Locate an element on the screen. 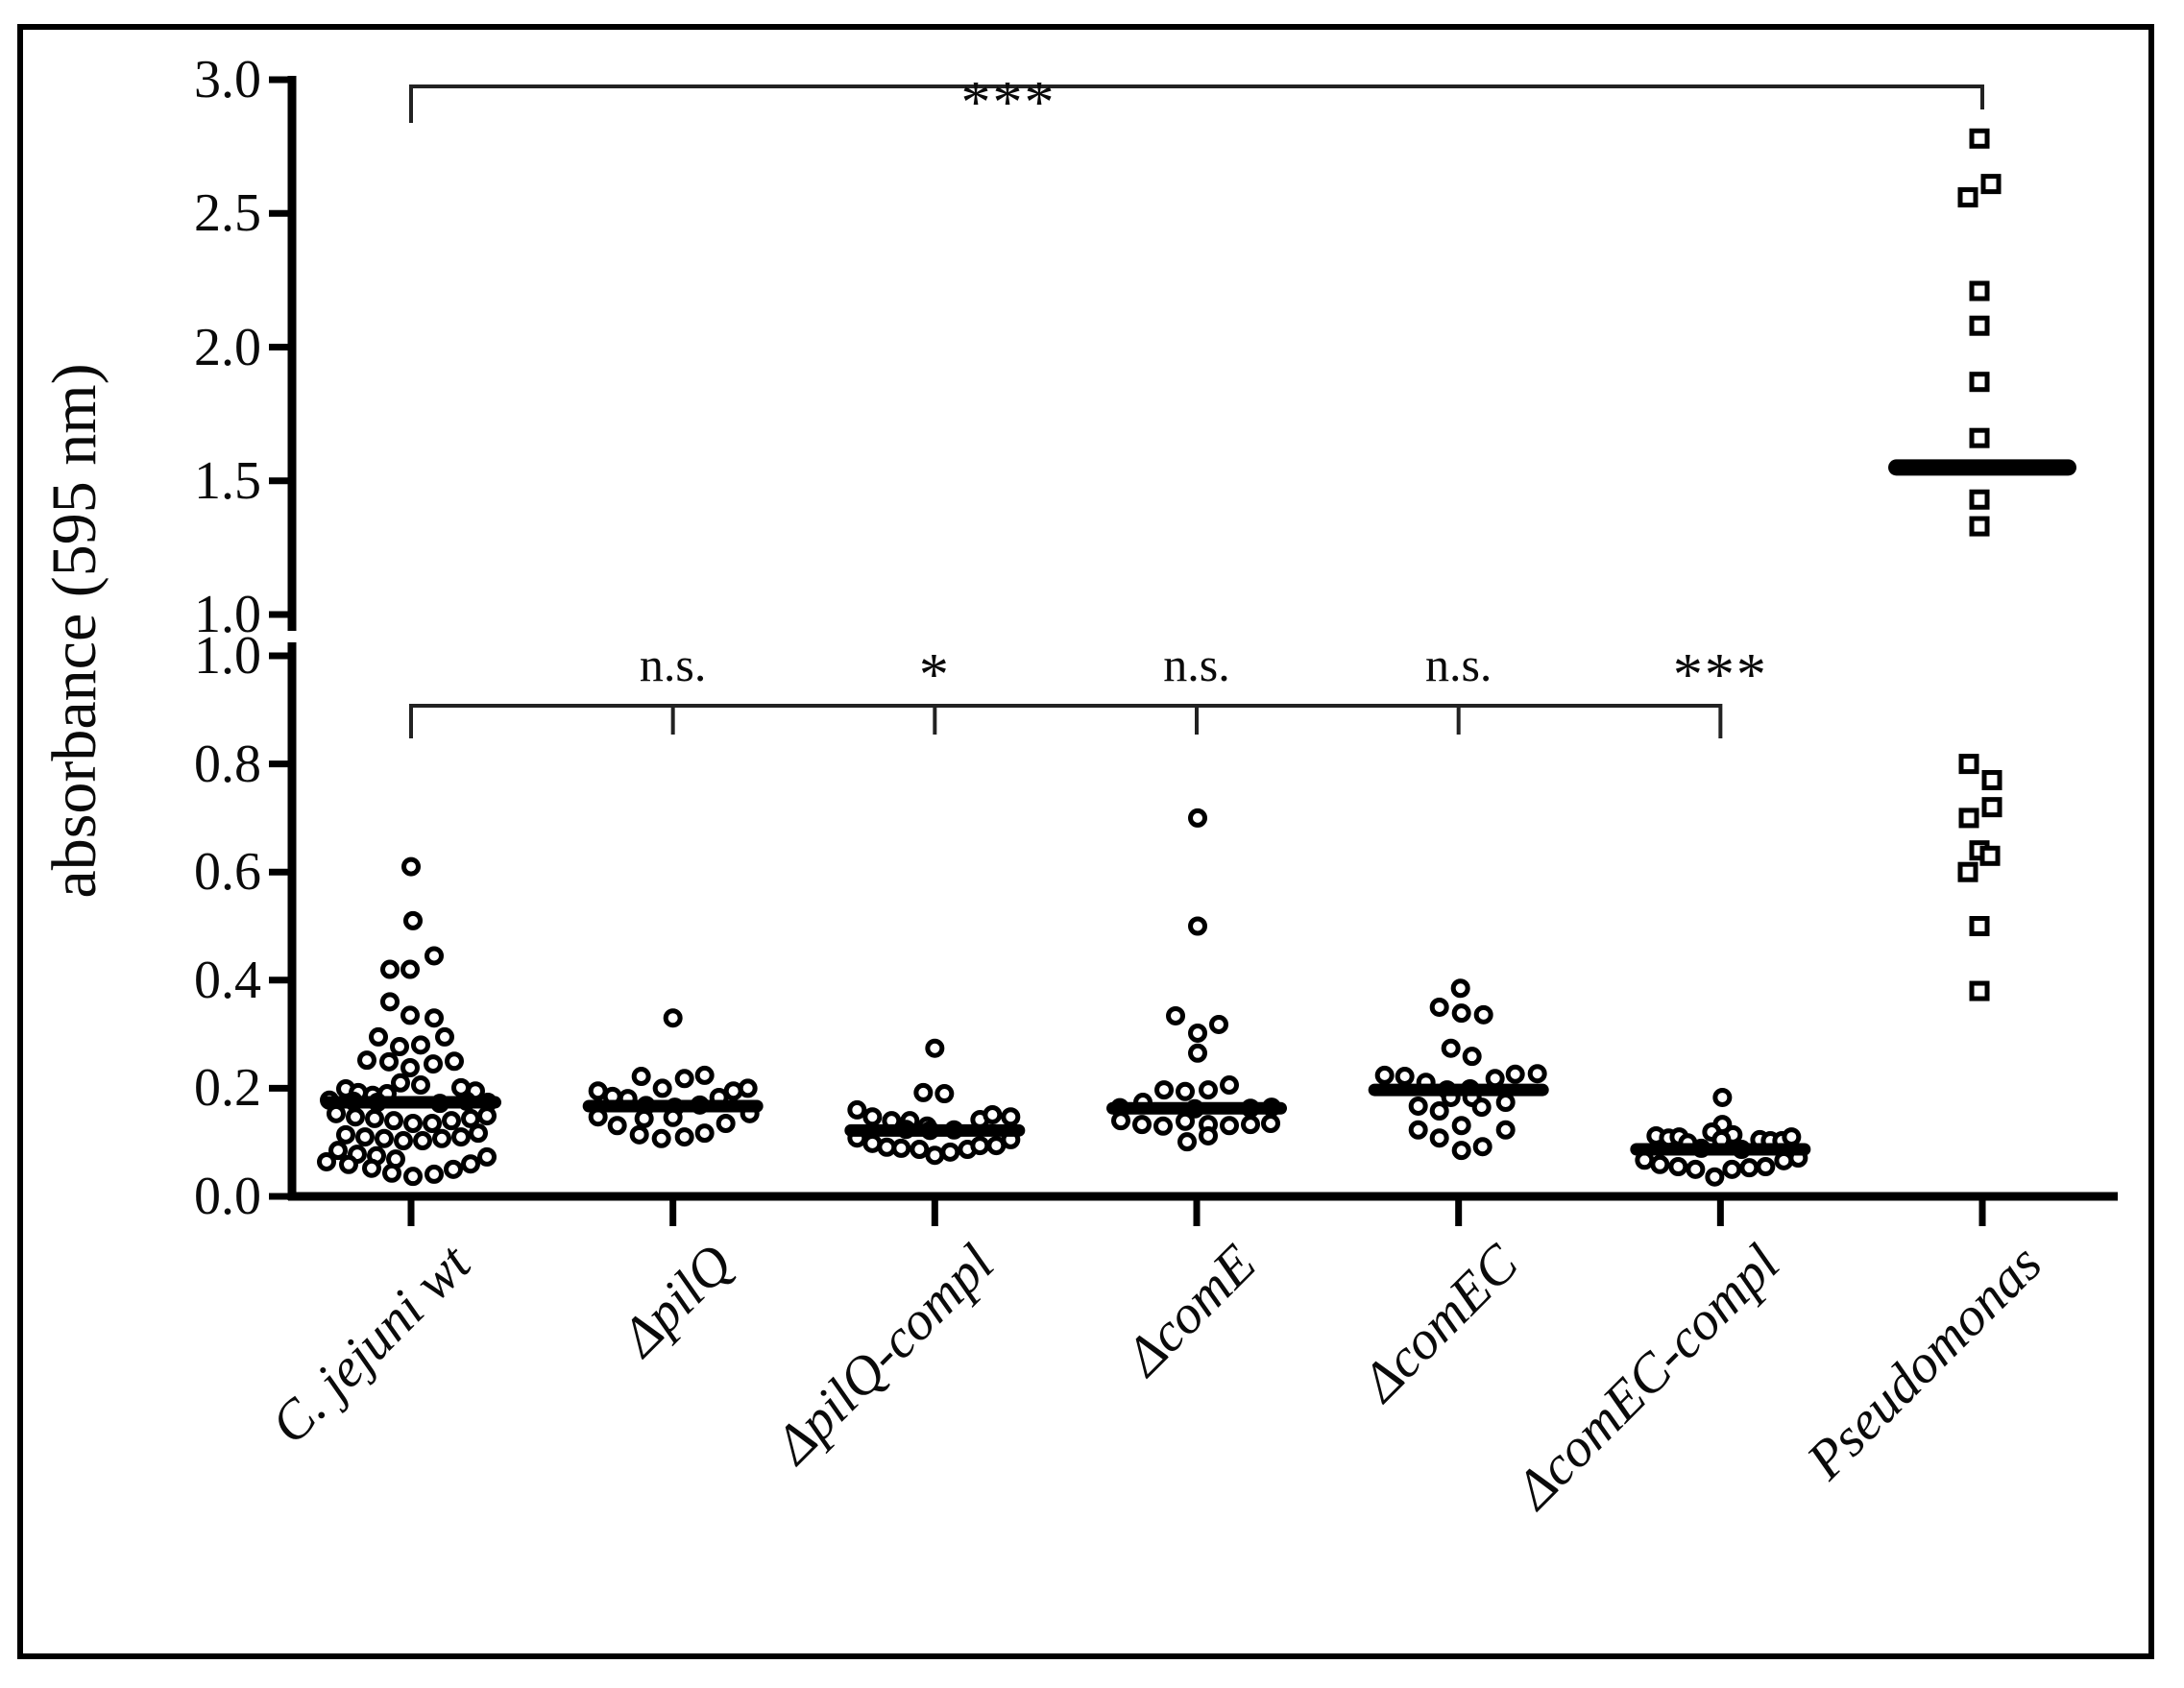  y-tick-label-upper: 1.0 is located at coordinates (228, 614).